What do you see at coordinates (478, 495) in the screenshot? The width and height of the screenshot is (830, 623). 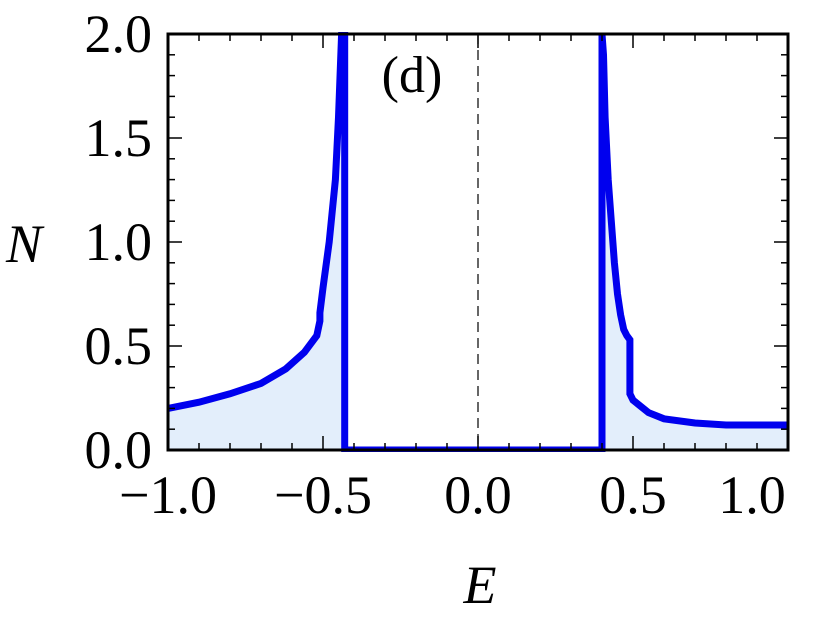 I see `x-tick-label: 0.0` at bounding box center [478, 495].